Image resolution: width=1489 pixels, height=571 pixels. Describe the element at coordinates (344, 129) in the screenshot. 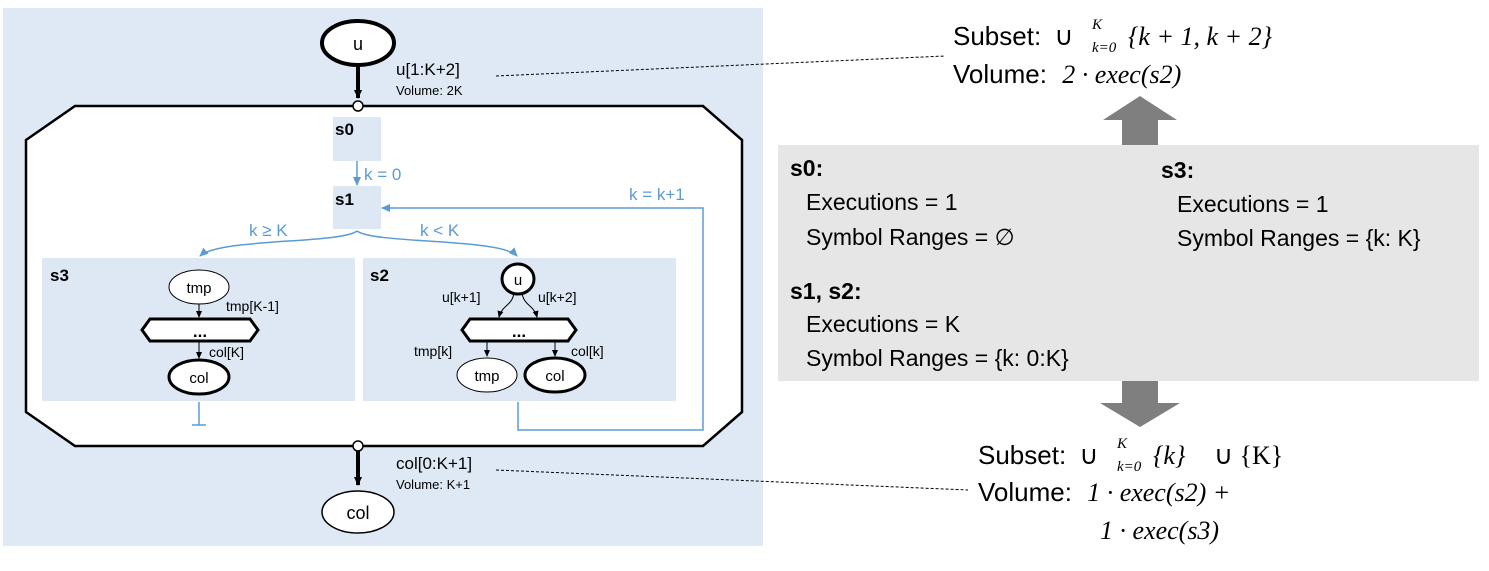

I see `state-s0-label: s0` at that location.